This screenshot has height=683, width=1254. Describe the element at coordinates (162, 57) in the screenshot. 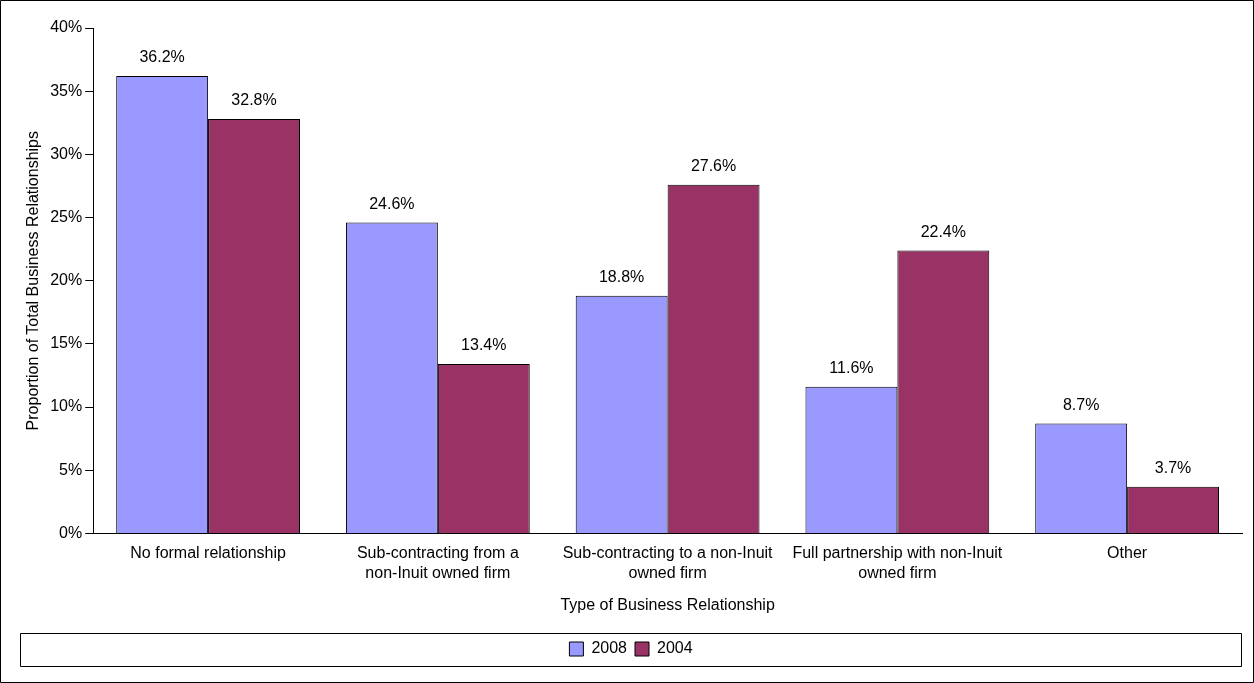

I see `data-label: 36.2%` at that location.